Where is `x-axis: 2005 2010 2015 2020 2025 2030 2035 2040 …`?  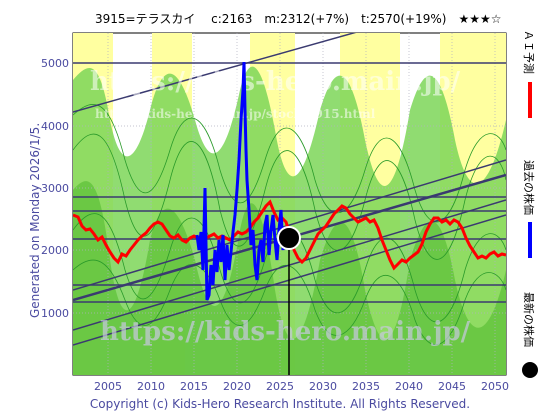
x-axis: 2005 2010 2015 2020 2025 2030 2035 2040 … is located at coordinates (301, 386).